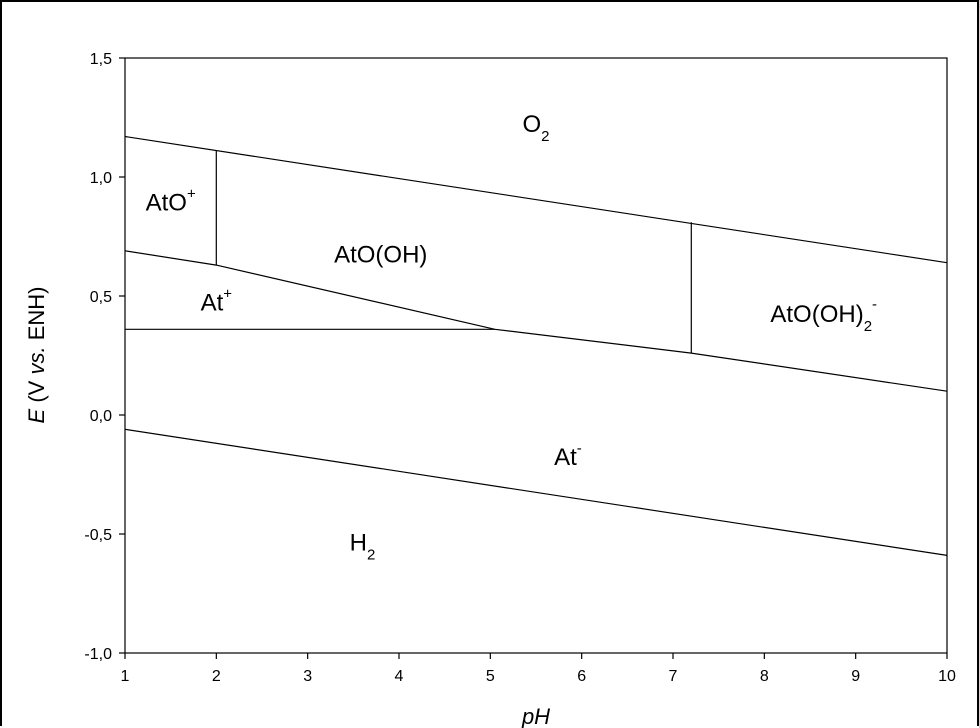 This screenshot has height=728, width=979. What do you see at coordinates (764, 676) in the screenshot?
I see `x-tick-label: 8` at bounding box center [764, 676].